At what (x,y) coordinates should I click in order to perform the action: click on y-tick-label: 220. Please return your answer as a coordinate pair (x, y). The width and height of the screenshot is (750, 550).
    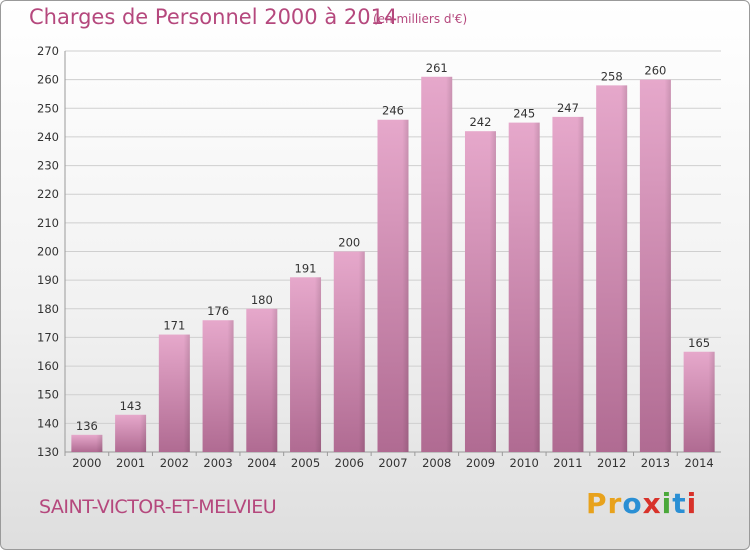
    Looking at the image, I should click on (48, 194).